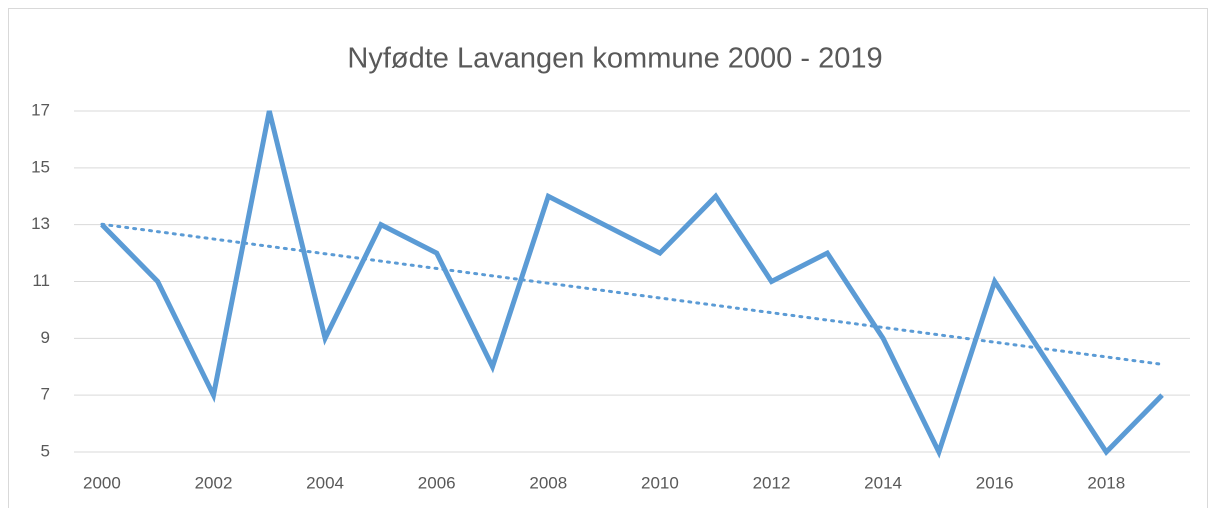 The width and height of the screenshot is (1209, 508). Describe the element at coordinates (883, 482) in the screenshot. I see `x-tick-label: 2014` at that location.